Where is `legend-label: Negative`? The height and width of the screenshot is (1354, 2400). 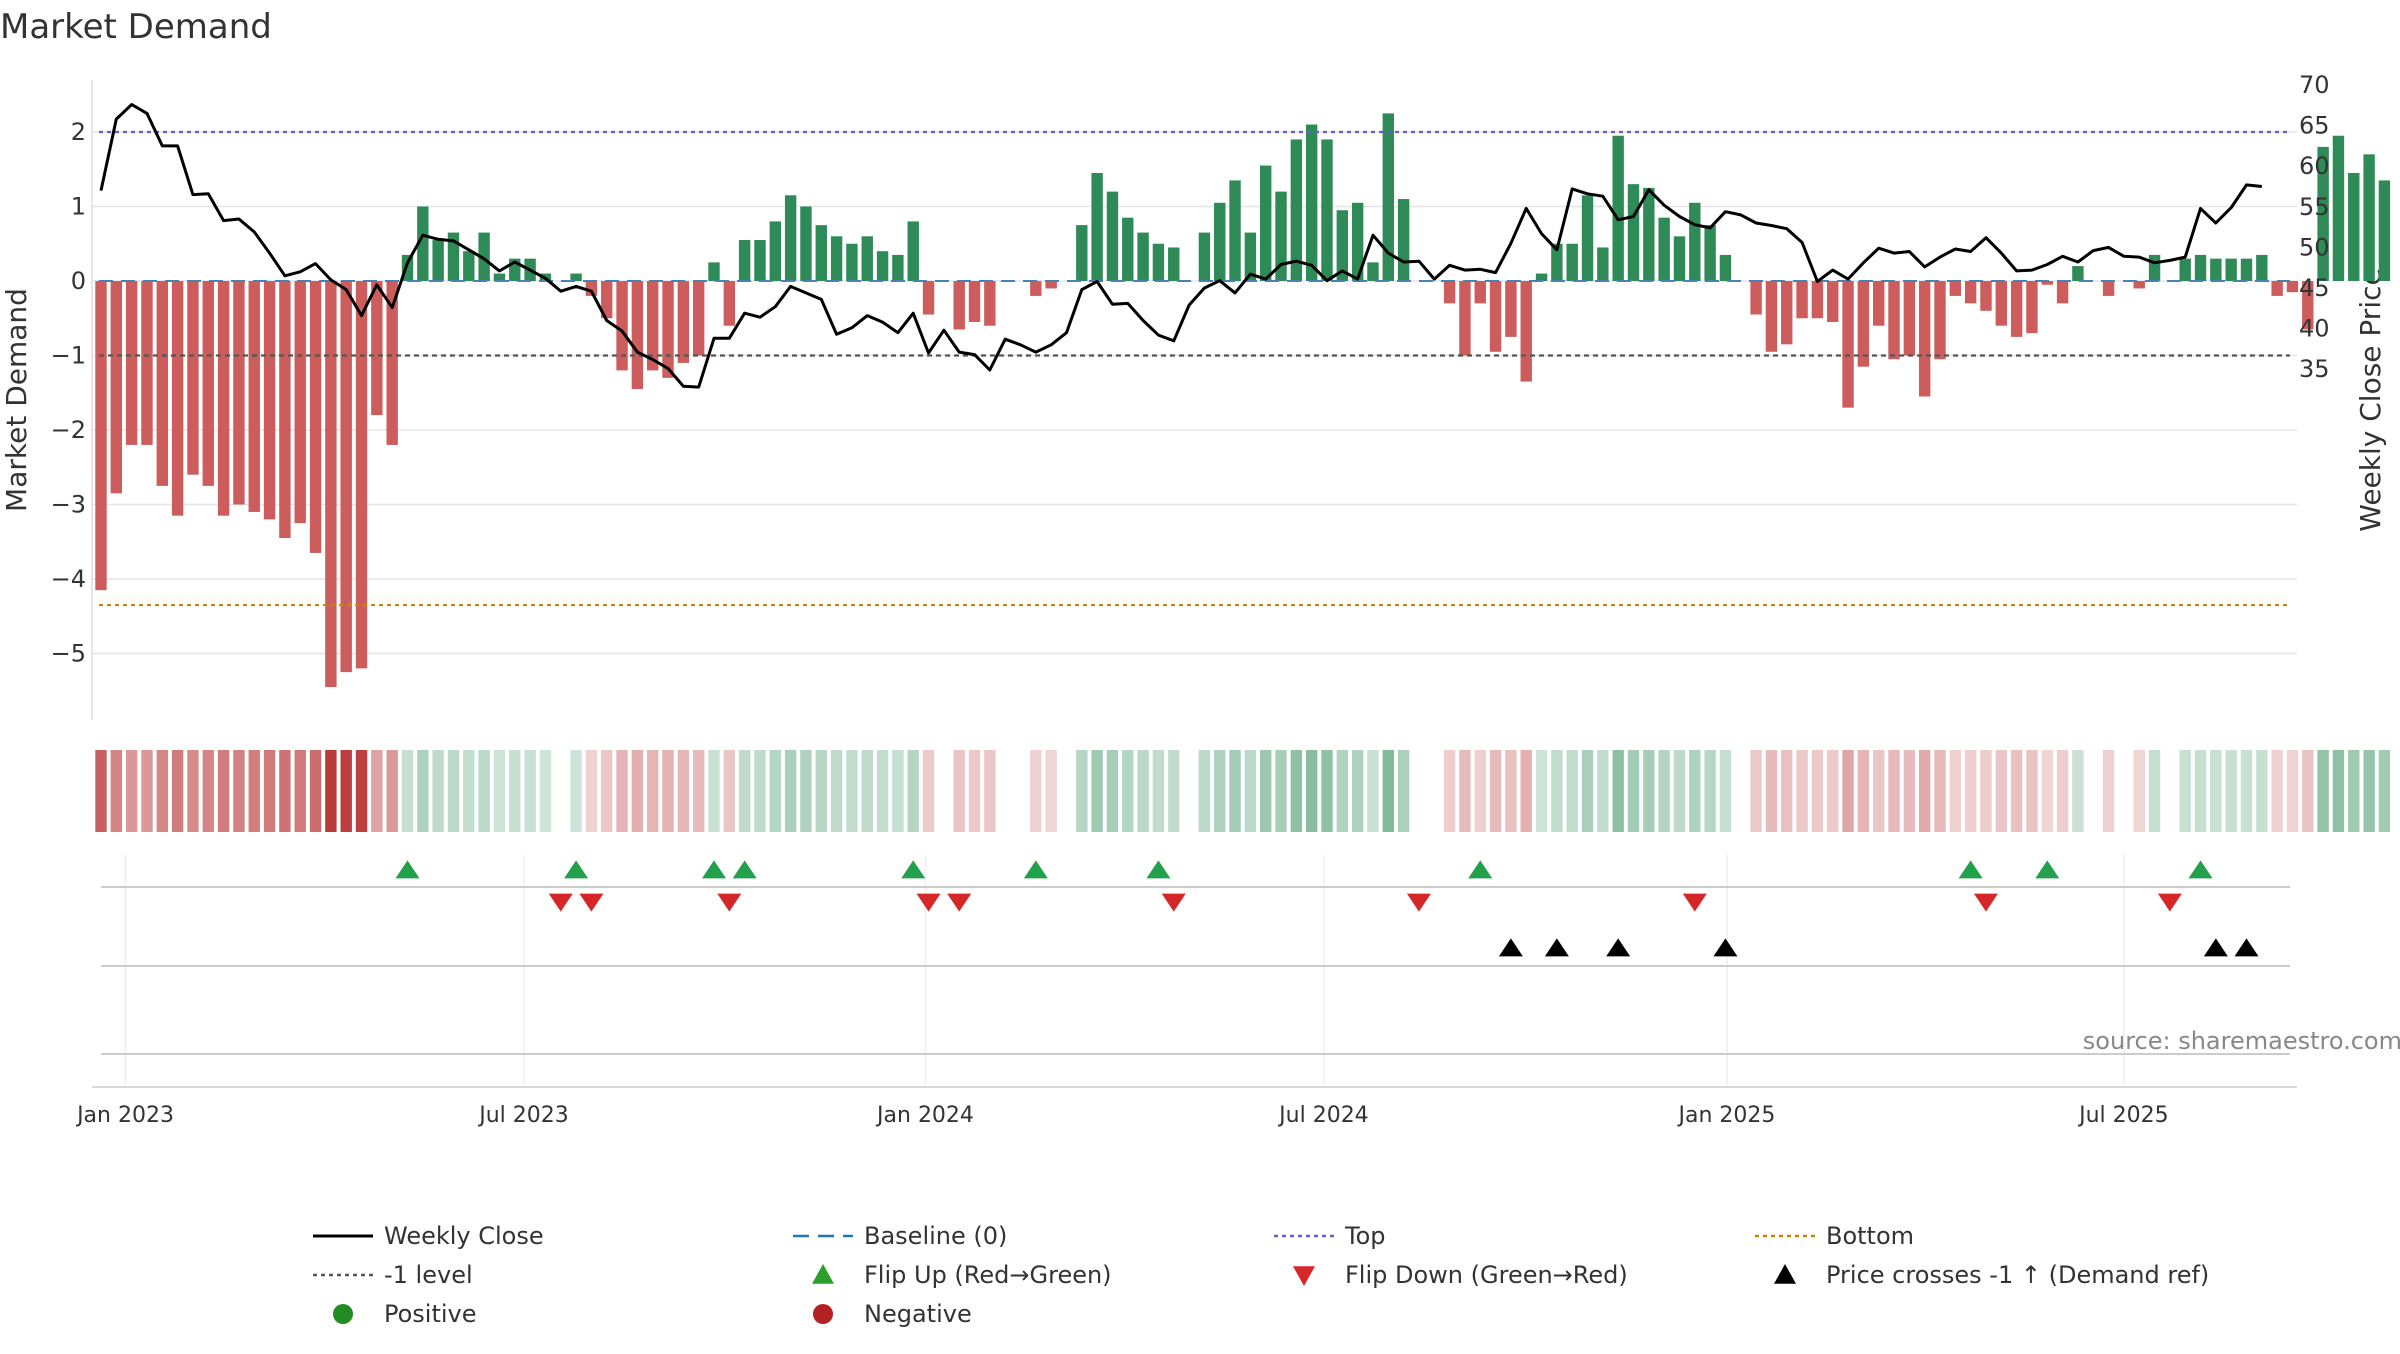
legend-label: Negative is located at coordinates (918, 1314).